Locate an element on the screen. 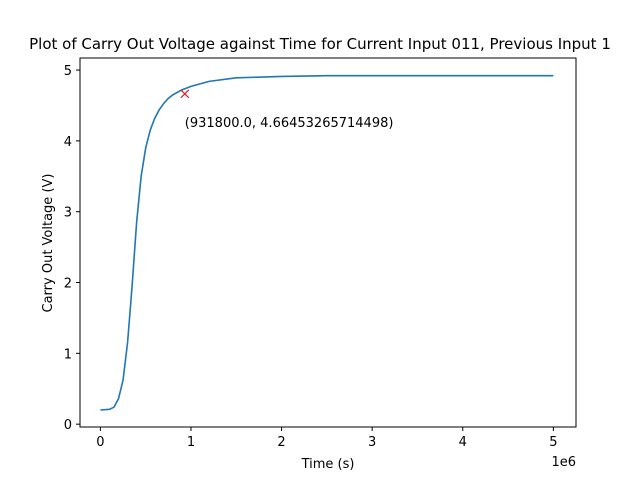 The width and height of the screenshot is (640, 480). x-tick-label: 3 is located at coordinates (372, 442).